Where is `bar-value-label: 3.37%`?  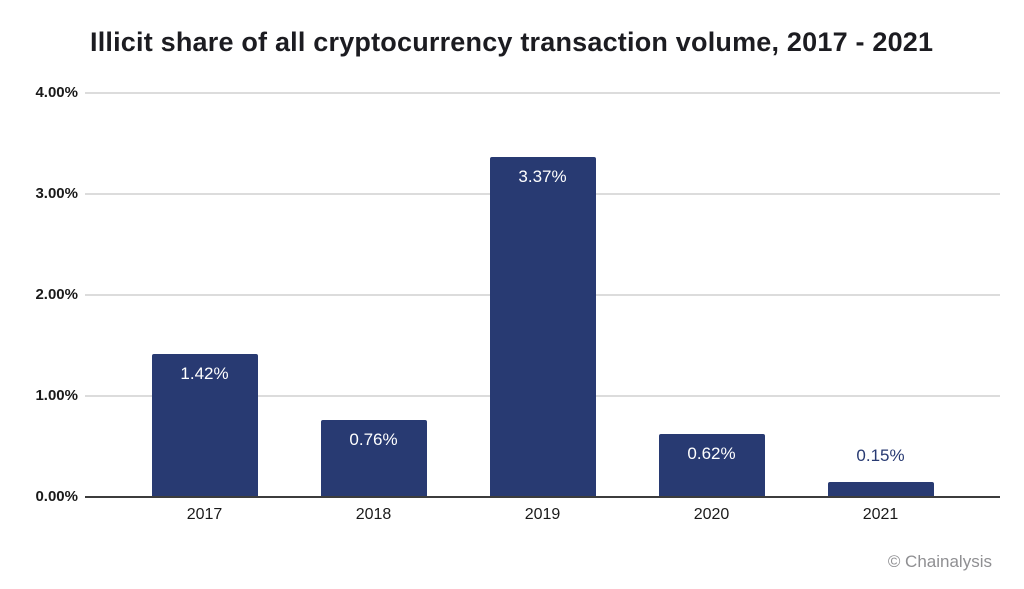 bar-value-label: 3.37% is located at coordinates (542, 176).